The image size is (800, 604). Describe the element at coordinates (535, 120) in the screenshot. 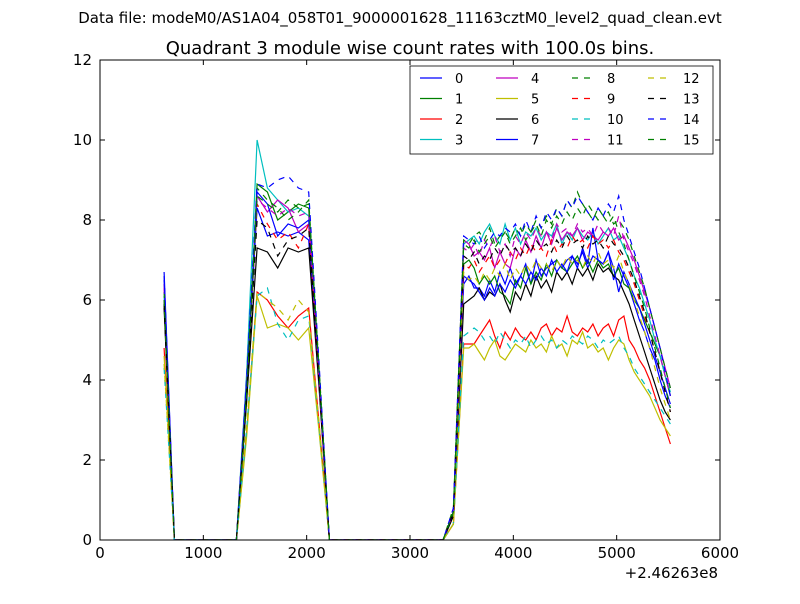

I see `legend-label-6: 6` at that location.